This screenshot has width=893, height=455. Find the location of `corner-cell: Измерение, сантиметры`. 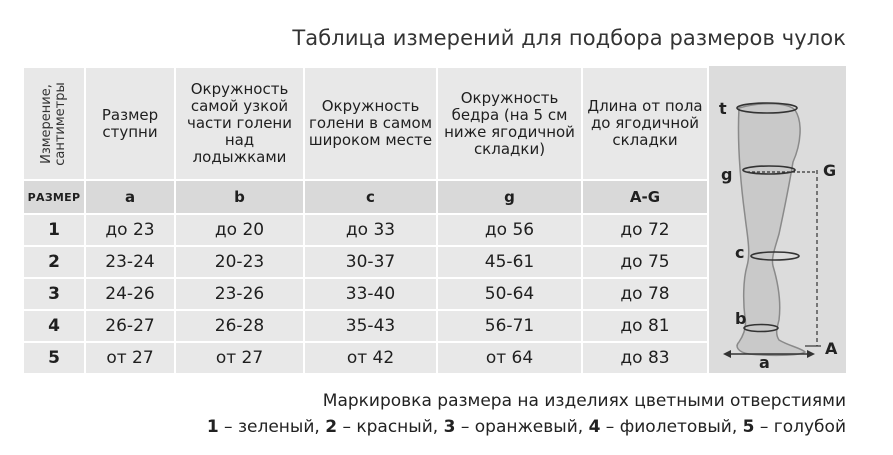

corner-cell: Измерение, сантиметры is located at coordinates (54, 123).